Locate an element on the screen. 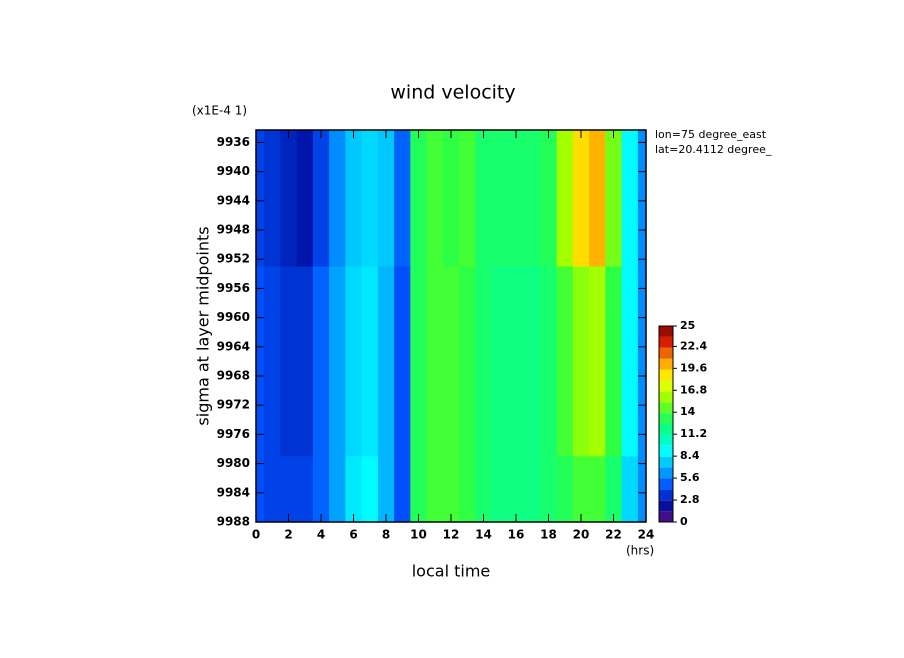  x-tick-label: 2 is located at coordinates (288, 535).